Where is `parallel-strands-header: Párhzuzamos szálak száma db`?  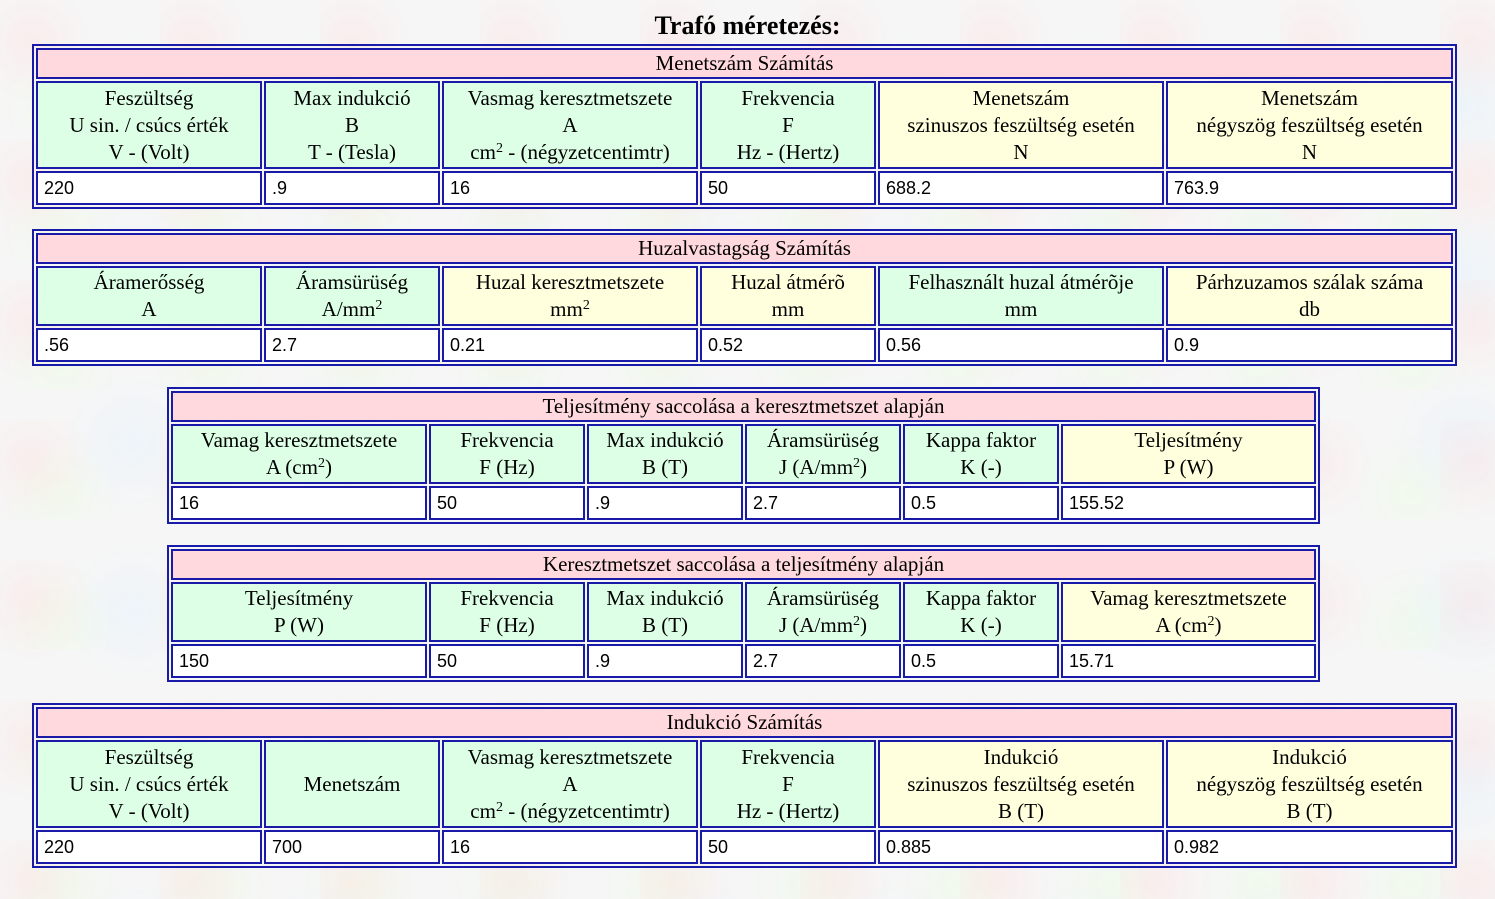
parallel-strands-header: Párhzuzamos szálak száma db is located at coordinates (1310, 296).